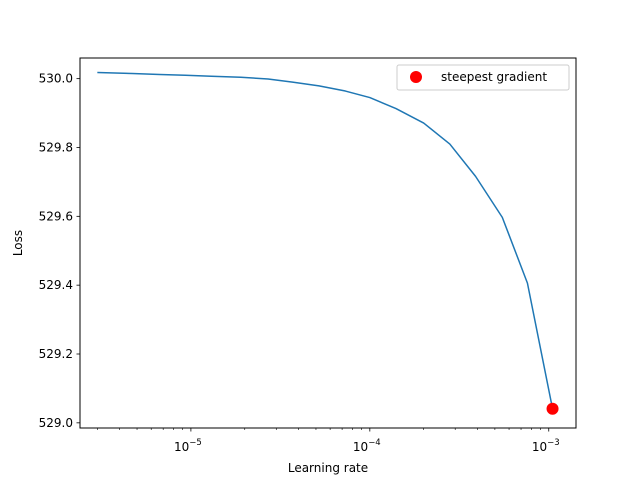 This screenshot has height=480, width=640. What do you see at coordinates (367, 446) in the screenshot?
I see `x-tick-label: 10⁻⁴` at bounding box center [367, 446].